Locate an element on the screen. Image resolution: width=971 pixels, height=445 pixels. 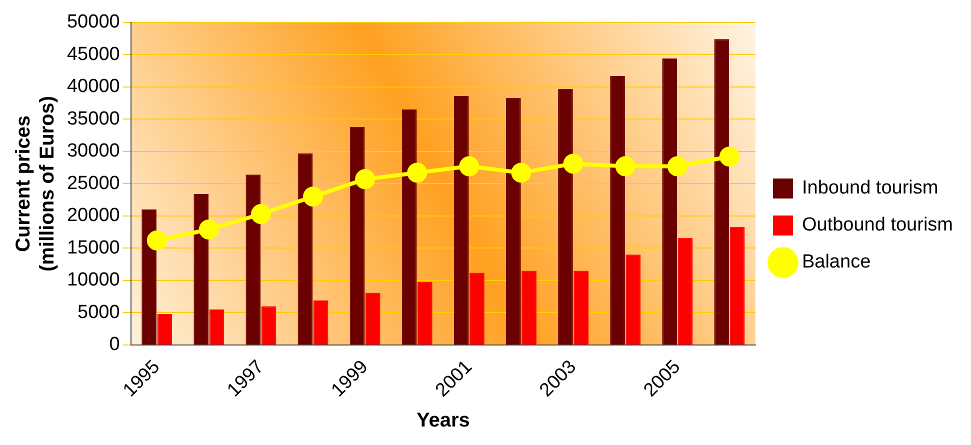
y-tick-label: 35000 is located at coordinates (93, 119).